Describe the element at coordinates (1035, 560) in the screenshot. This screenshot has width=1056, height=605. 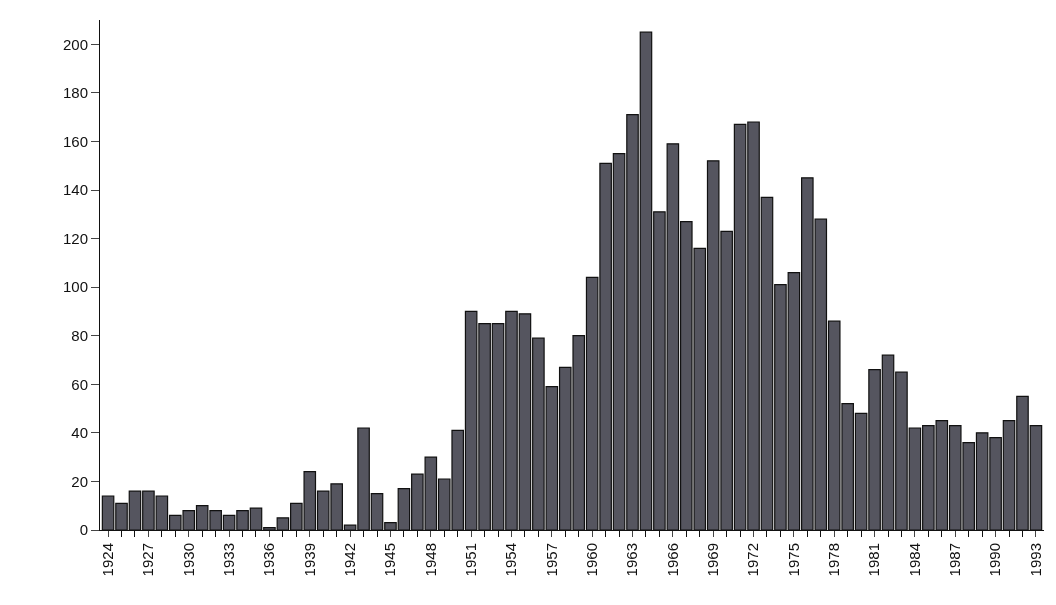
I see `x-tick-label: 1993` at that location.